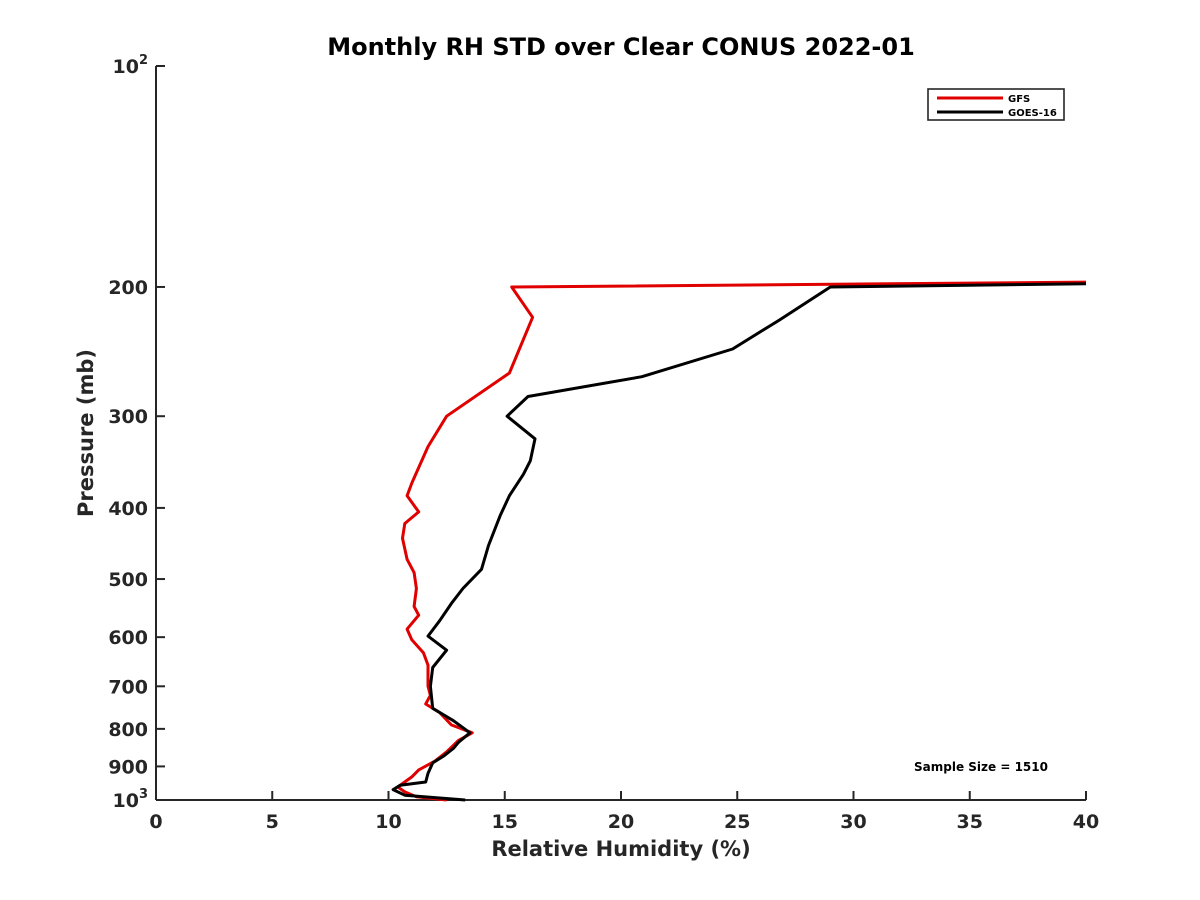  What do you see at coordinates (505, 822) in the screenshot?
I see `x-tick-label: 15` at bounding box center [505, 822].